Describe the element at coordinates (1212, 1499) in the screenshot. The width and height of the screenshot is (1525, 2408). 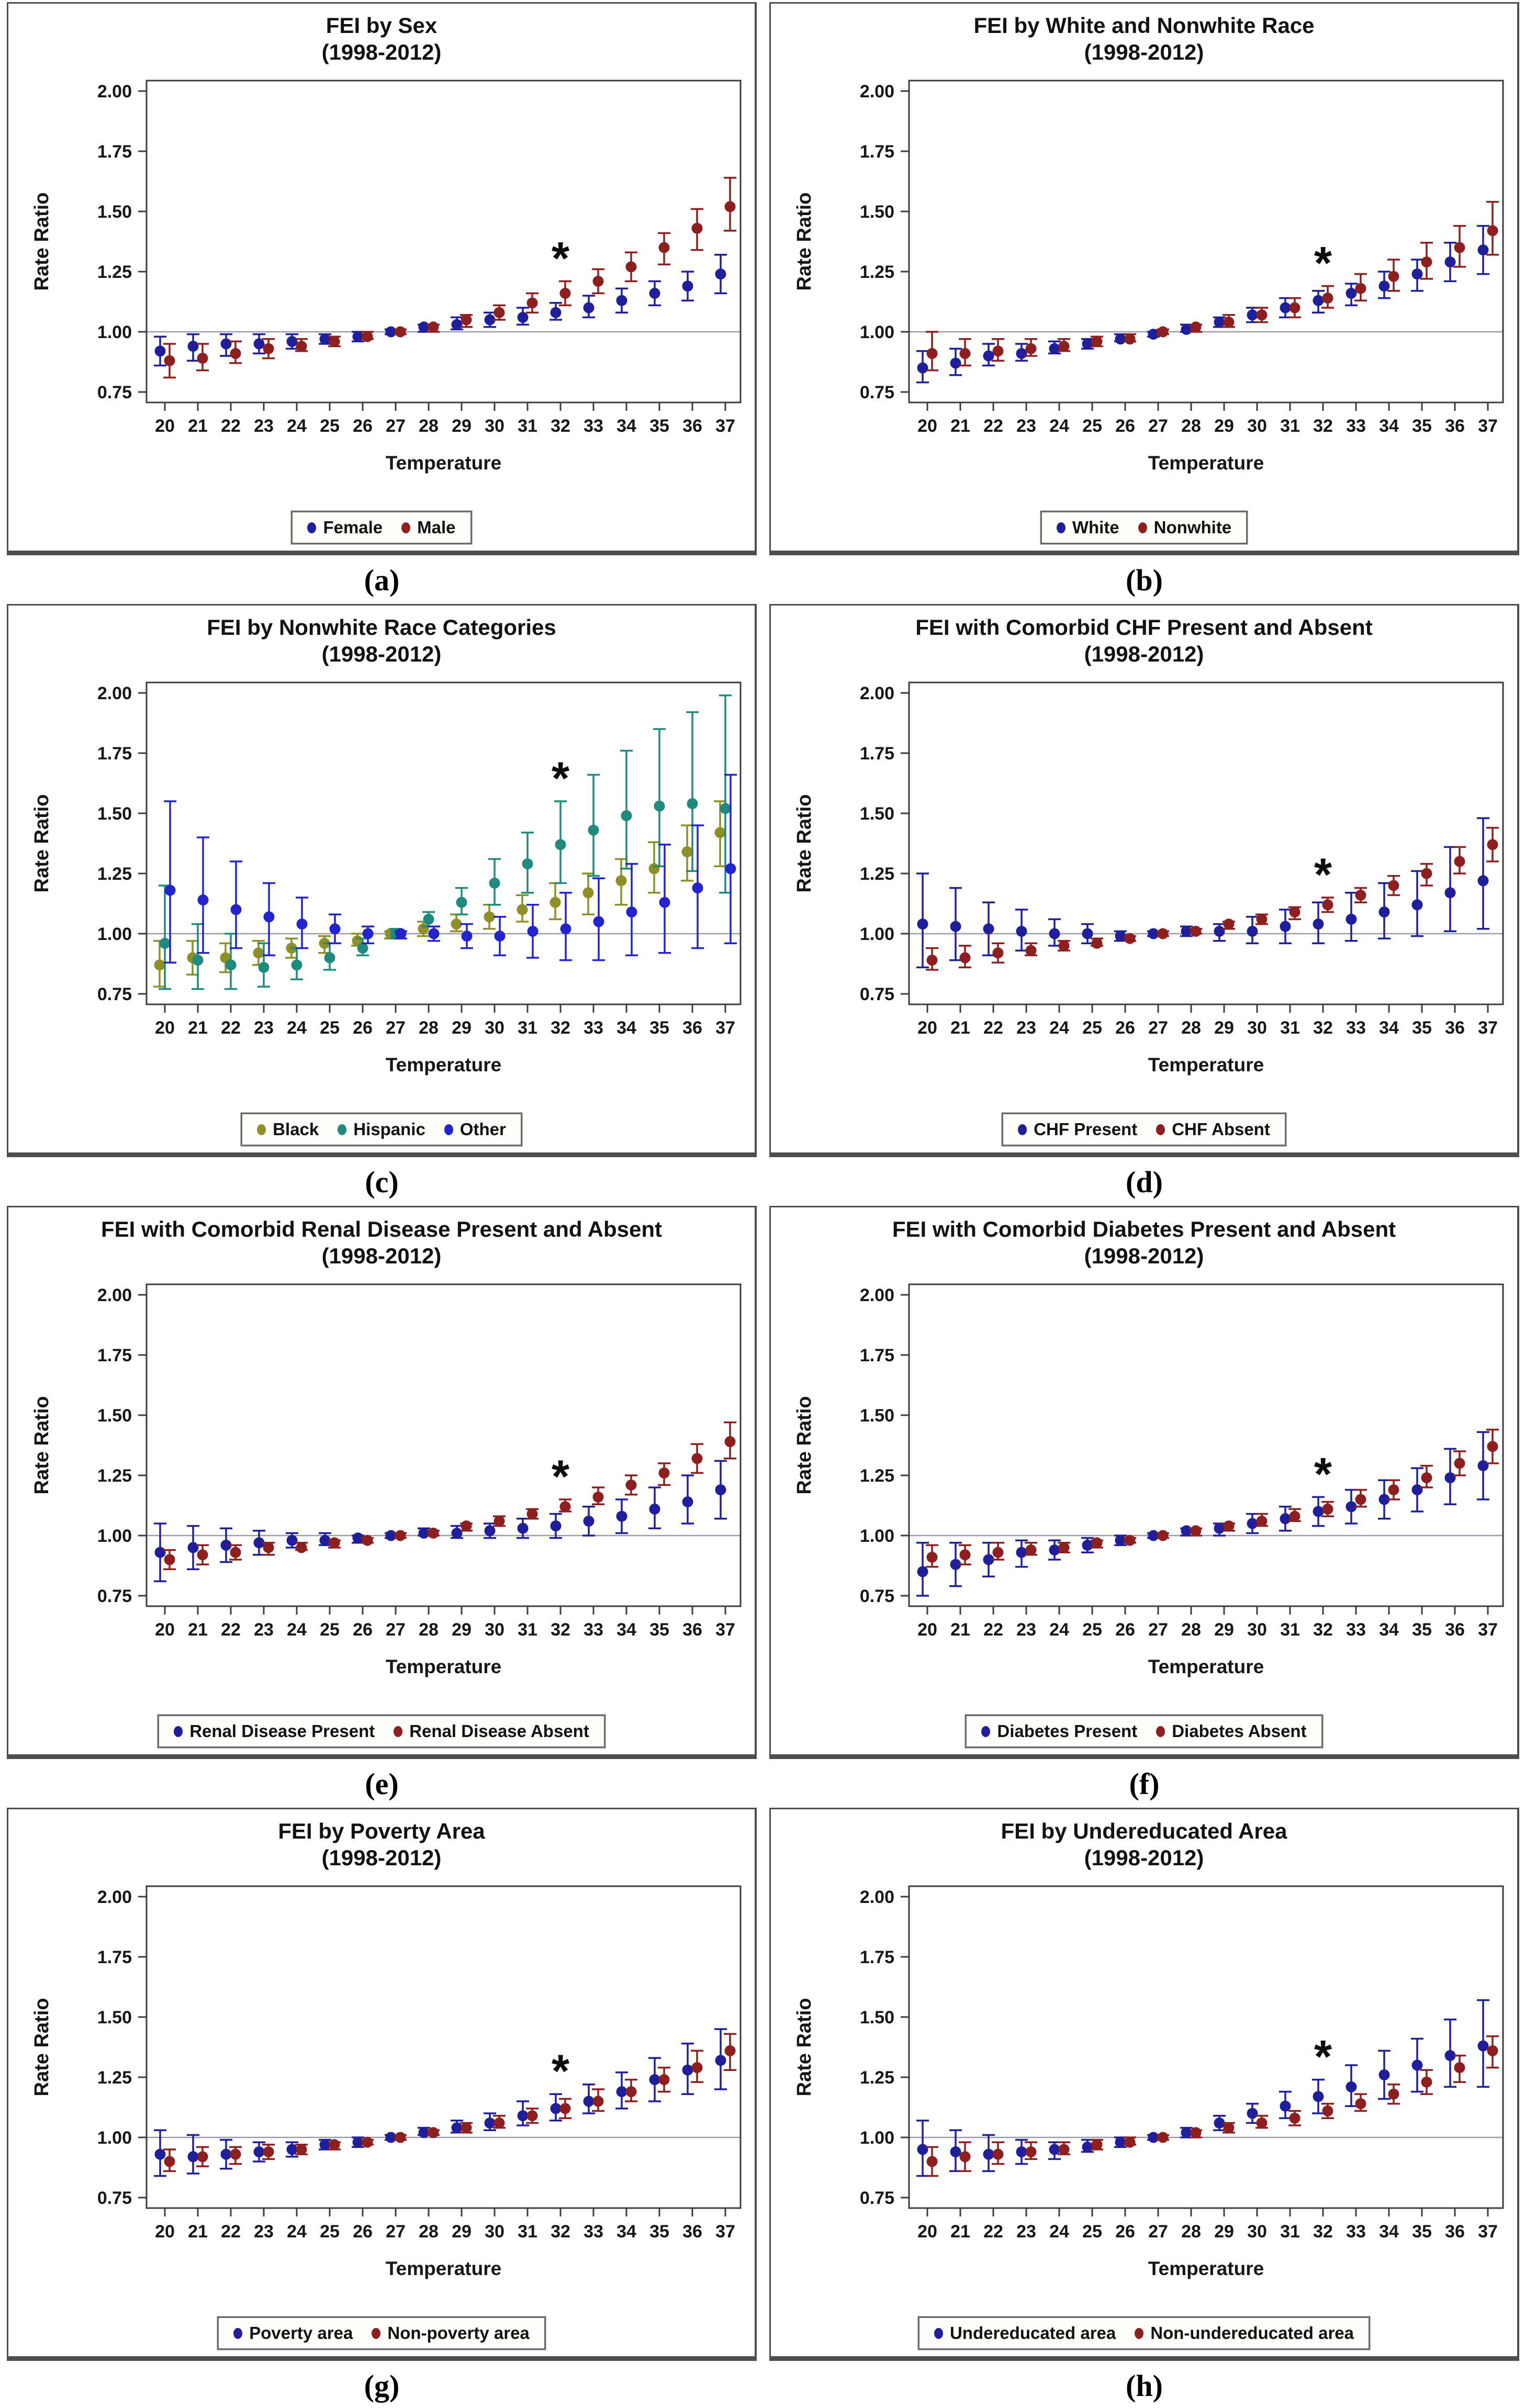
I see `series-diabetes-absent` at that location.